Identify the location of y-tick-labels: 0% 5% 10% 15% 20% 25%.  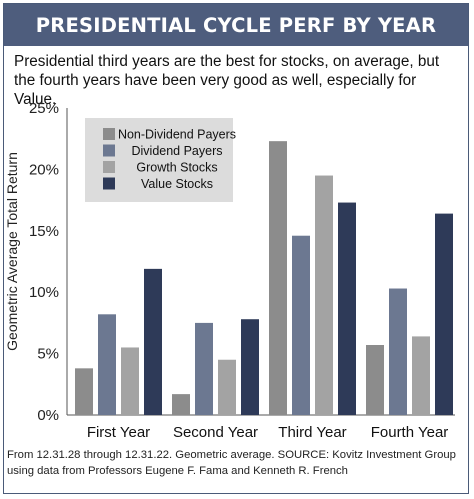
(44, 262).